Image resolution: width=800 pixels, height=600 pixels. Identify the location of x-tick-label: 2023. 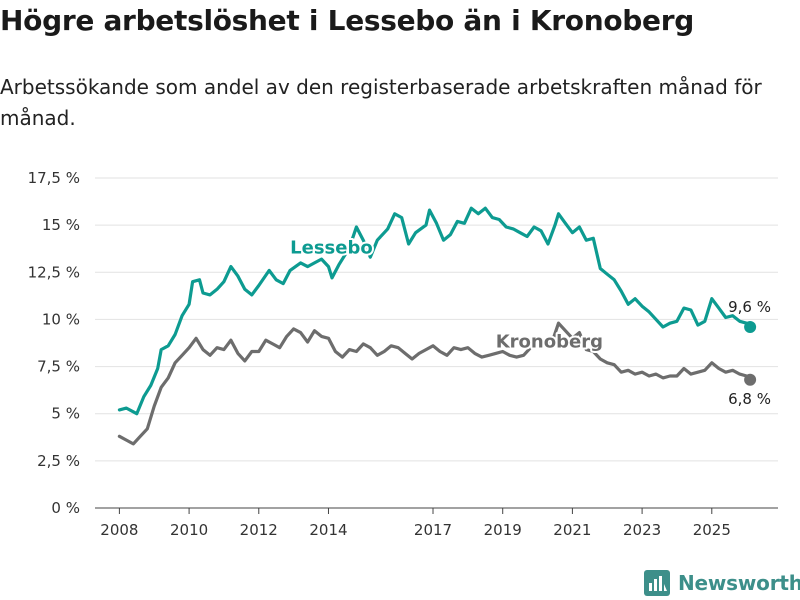
(642, 530).